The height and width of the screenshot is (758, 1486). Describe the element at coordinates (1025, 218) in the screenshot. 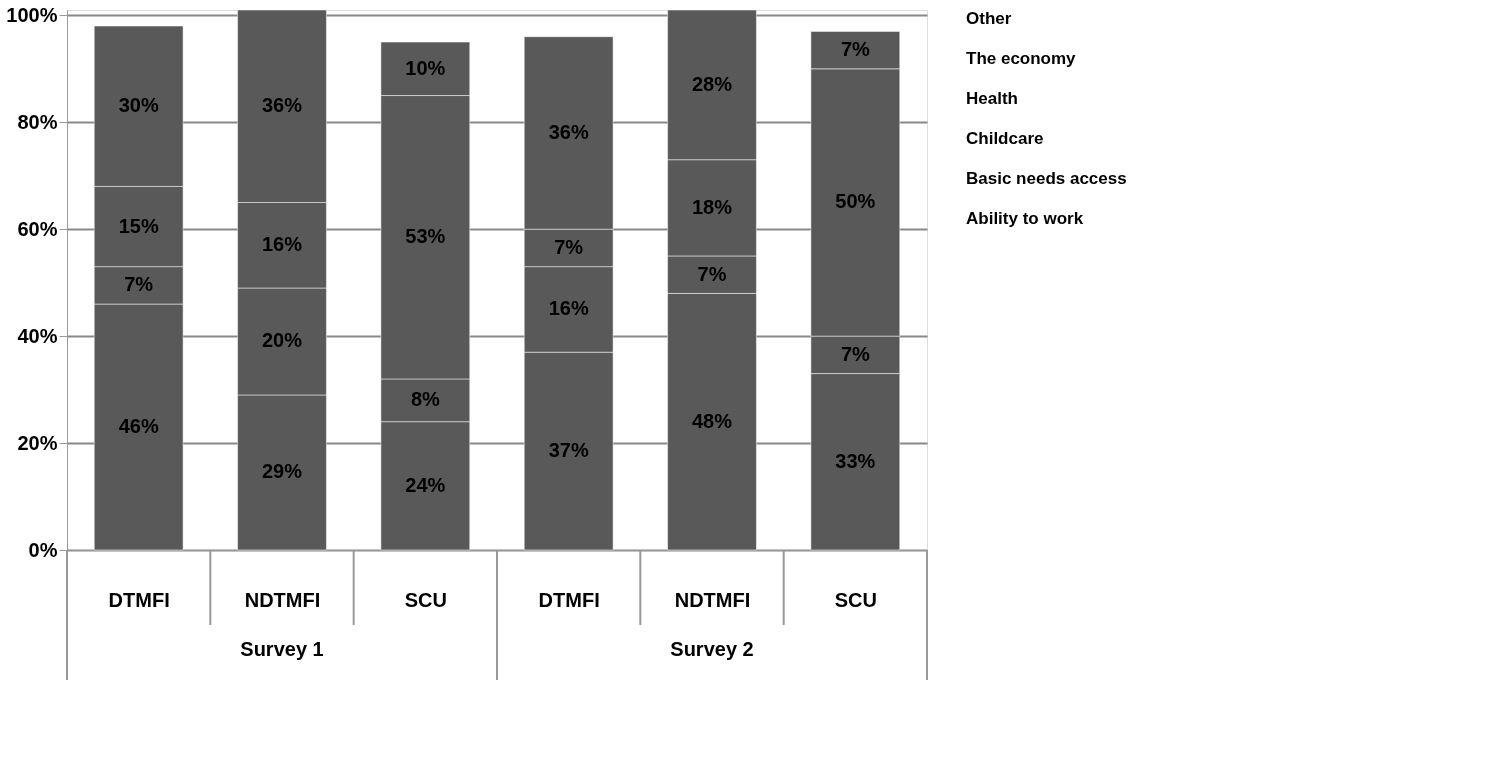

I see `text: Ability to work` at that location.